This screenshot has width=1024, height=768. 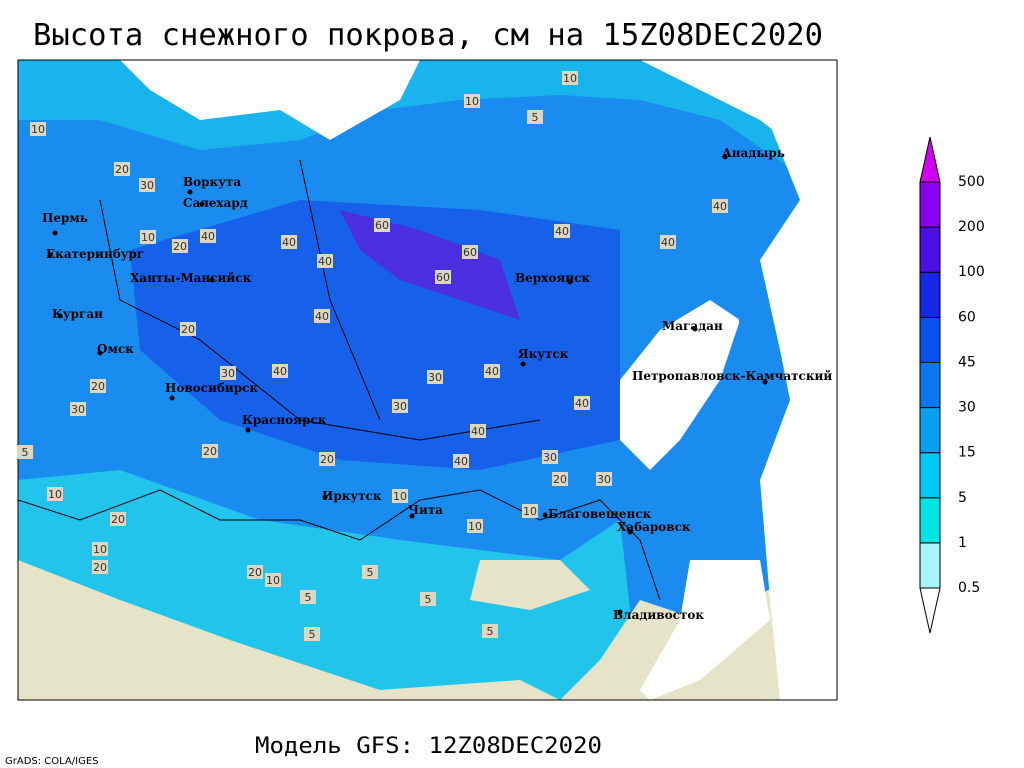 What do you see at coordinates (191, 278) in the screenshot?
I see `city-label: Ханты-Мансийск` at bounding box center [191, 278].